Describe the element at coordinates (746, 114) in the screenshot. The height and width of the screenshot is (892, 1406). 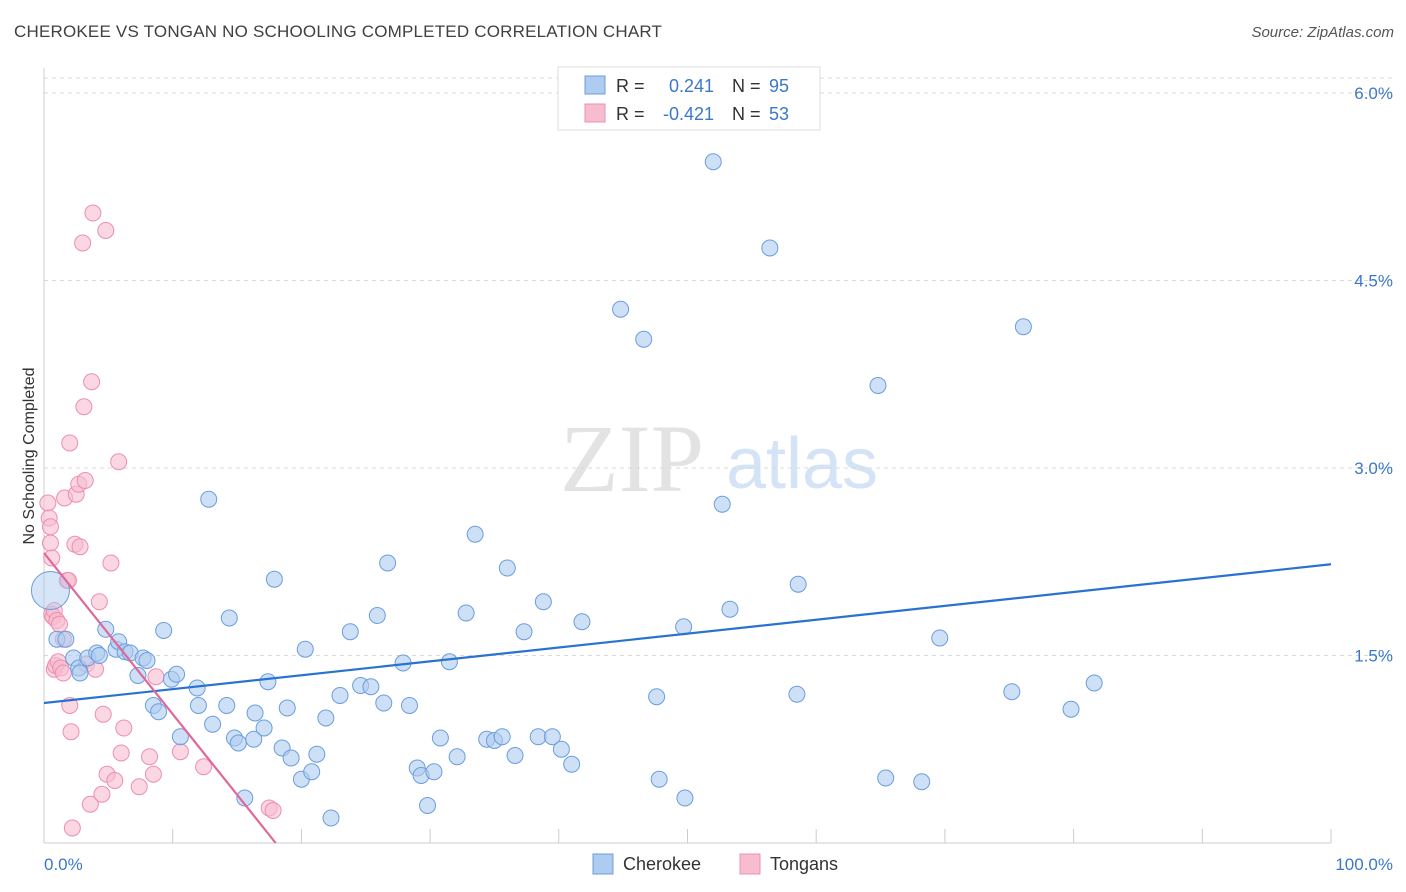
I see `legend-n-label-tongans: N =` at that location.